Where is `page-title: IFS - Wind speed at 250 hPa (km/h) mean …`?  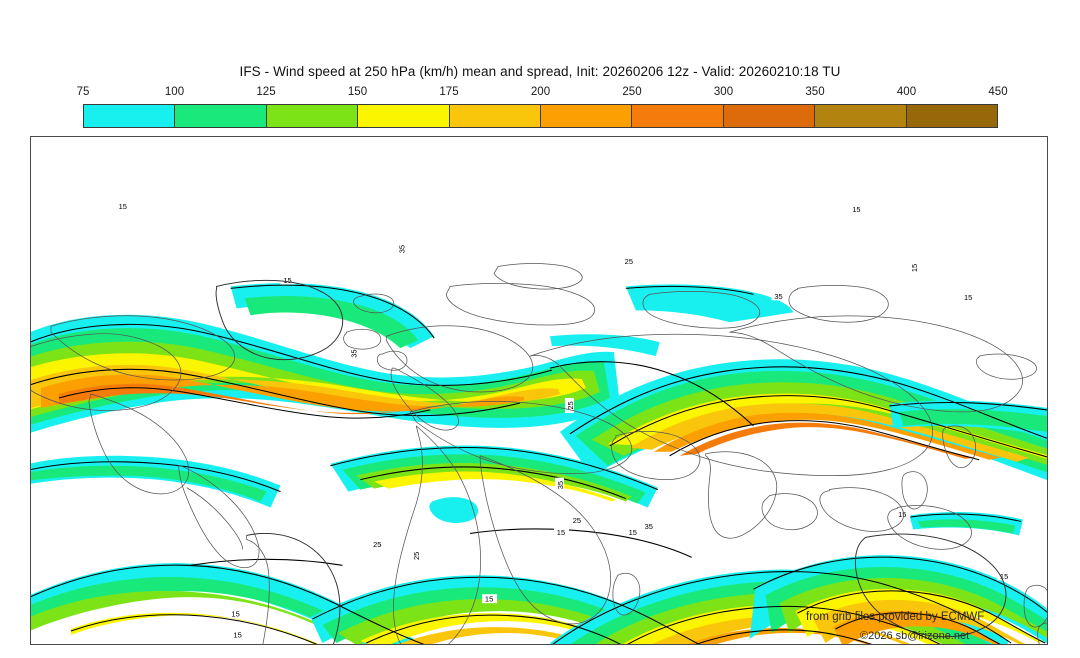
page-title: IFS - Wind speed at 250 hPa (km/h) mean … is located at coordinates (540, 71).